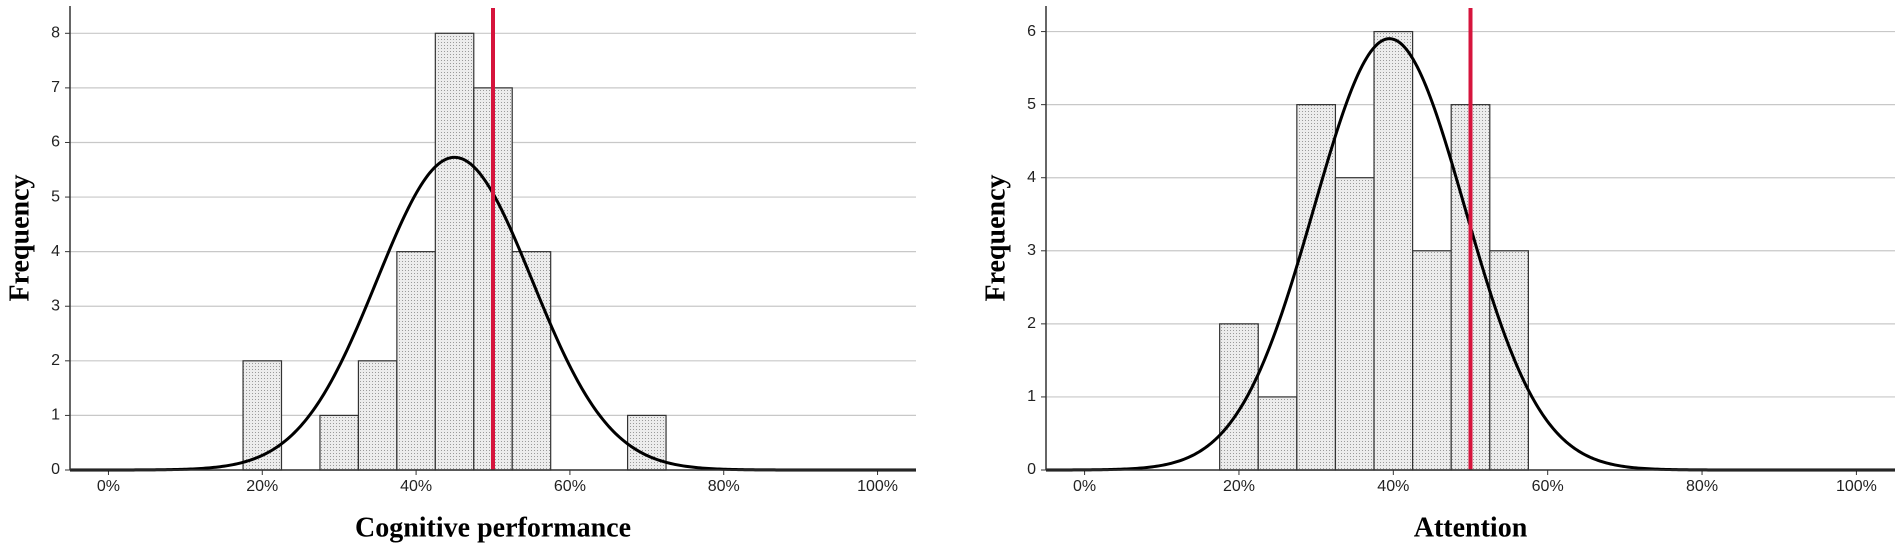 The image size is (1902, 554). What do you see at coordinates (55, 33) in the screenshot?
I see `y-tick-label: 8` at bounding box center [55, 33].